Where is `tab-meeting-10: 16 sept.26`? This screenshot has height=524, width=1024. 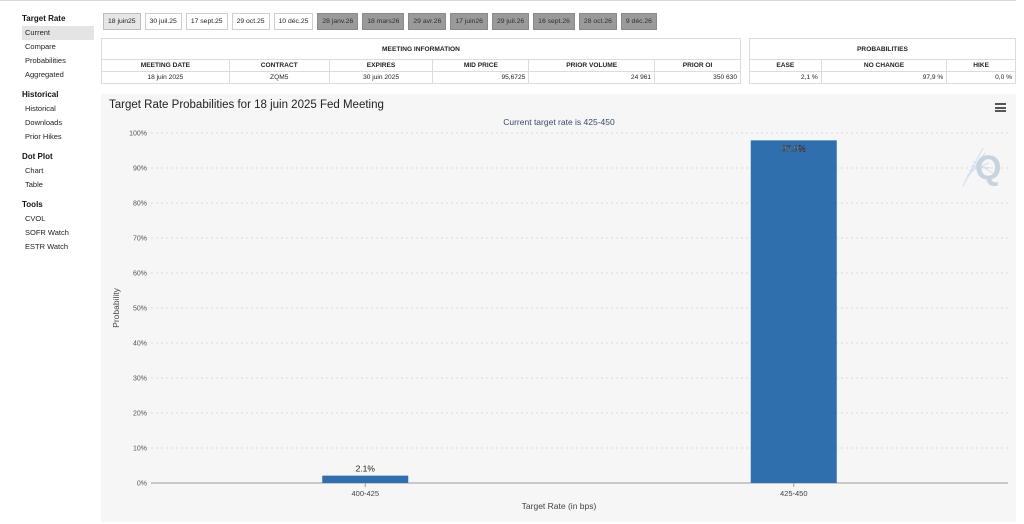 tab-meeting-10: 16 sept.26 is located at coordinates (554, 21).